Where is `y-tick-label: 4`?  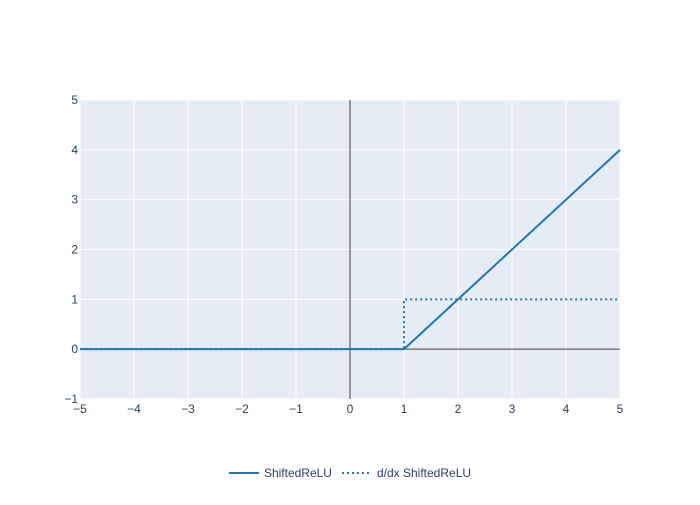 y-tick-label: 4 is located at coordinates (74, 150).